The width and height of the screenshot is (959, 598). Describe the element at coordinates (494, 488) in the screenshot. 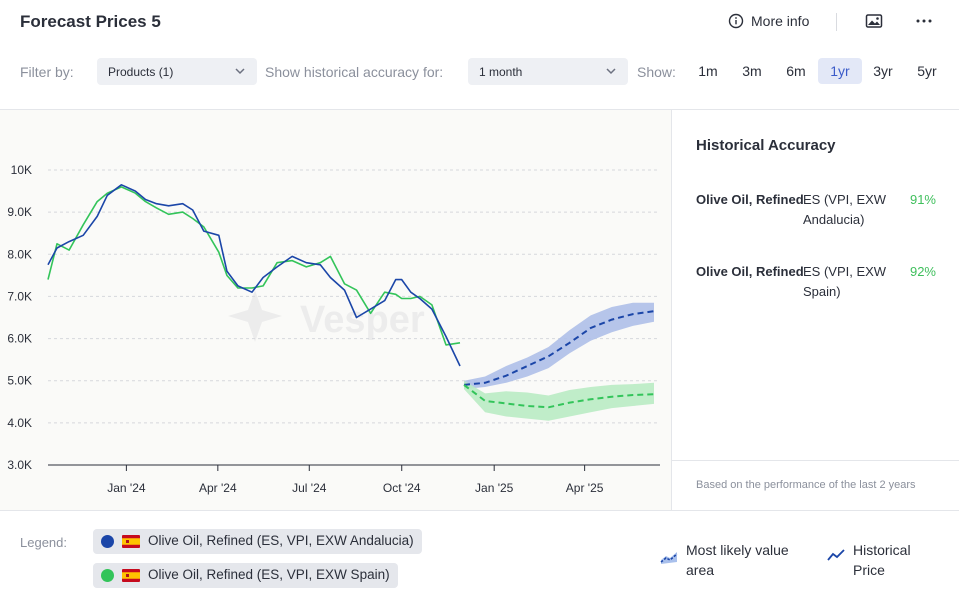

I see `x-tick-label: Jan '25` at that location.